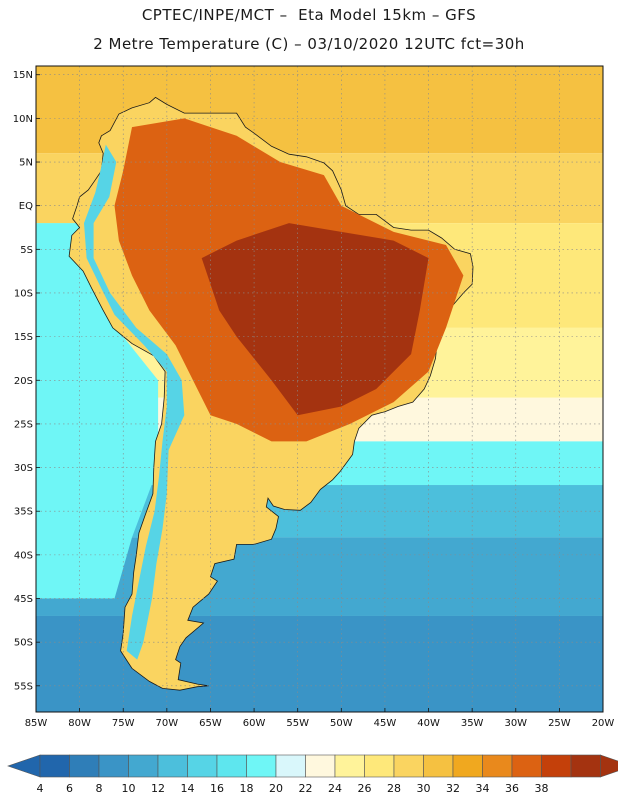 This screenshot has height=800, width=618. Describe the element at coordinates (297, 723) in the screenshot. I see `lon-tick-label: 55W` at that location.